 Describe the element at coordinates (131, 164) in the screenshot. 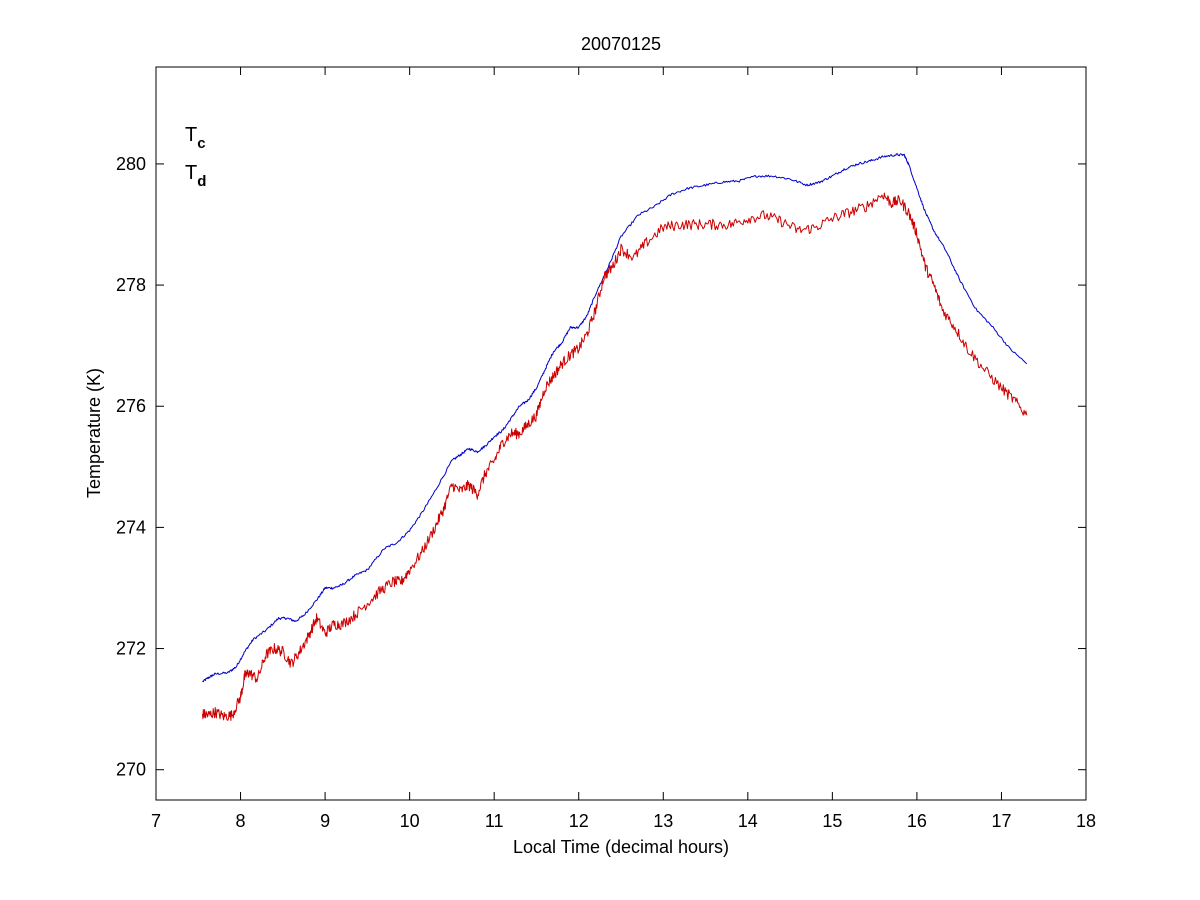

I see `y-tick-label: 280` at that location.